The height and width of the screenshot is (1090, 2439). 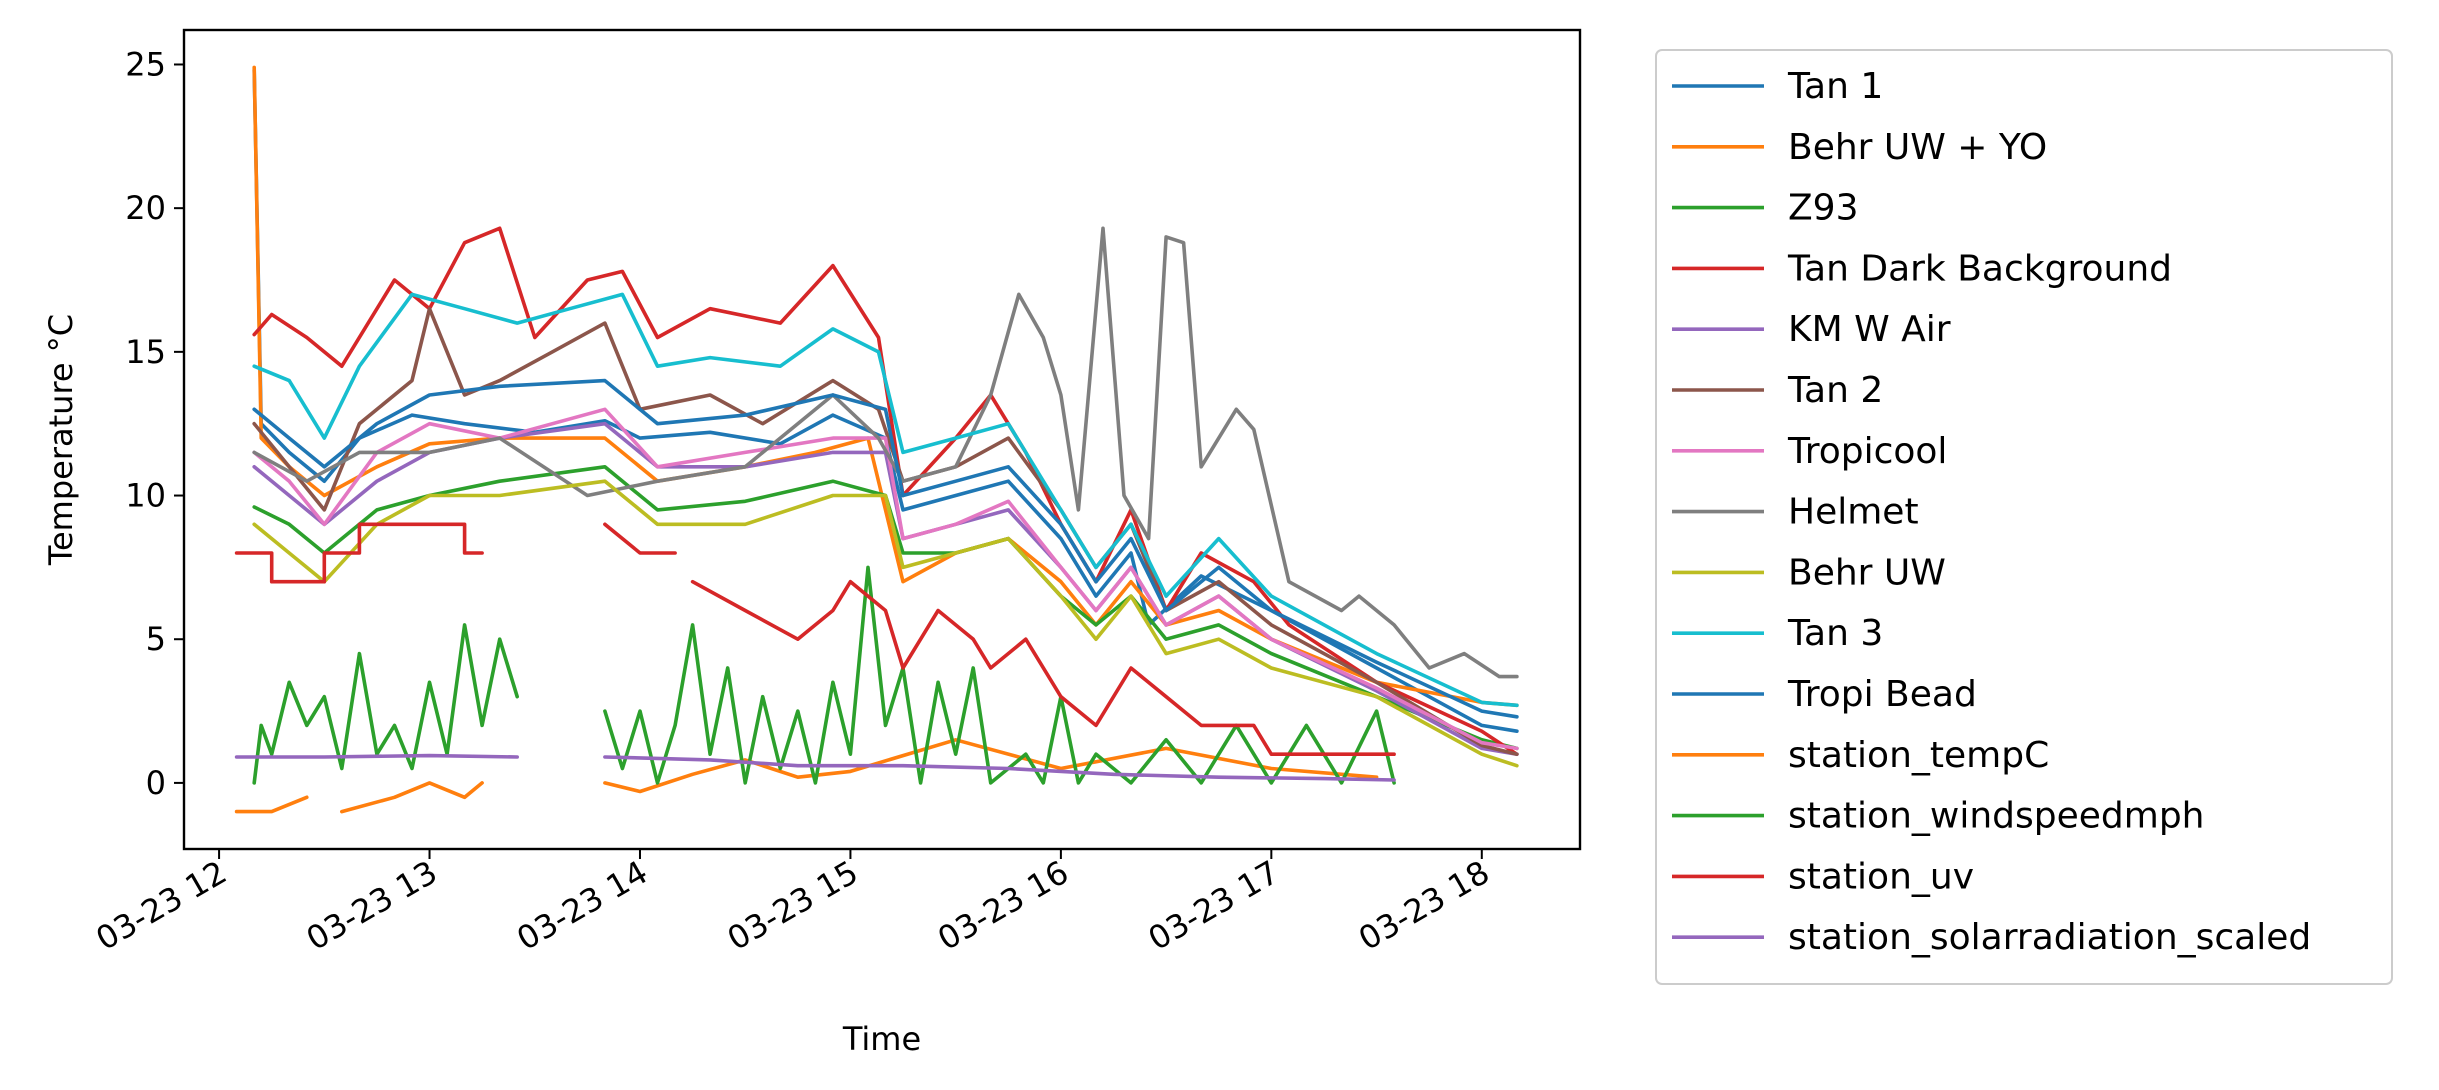 What do you see at coordinates (1881, 876) in the screenshot?
I see `legend-label: station_uv` at bounding box center [1881, 876].